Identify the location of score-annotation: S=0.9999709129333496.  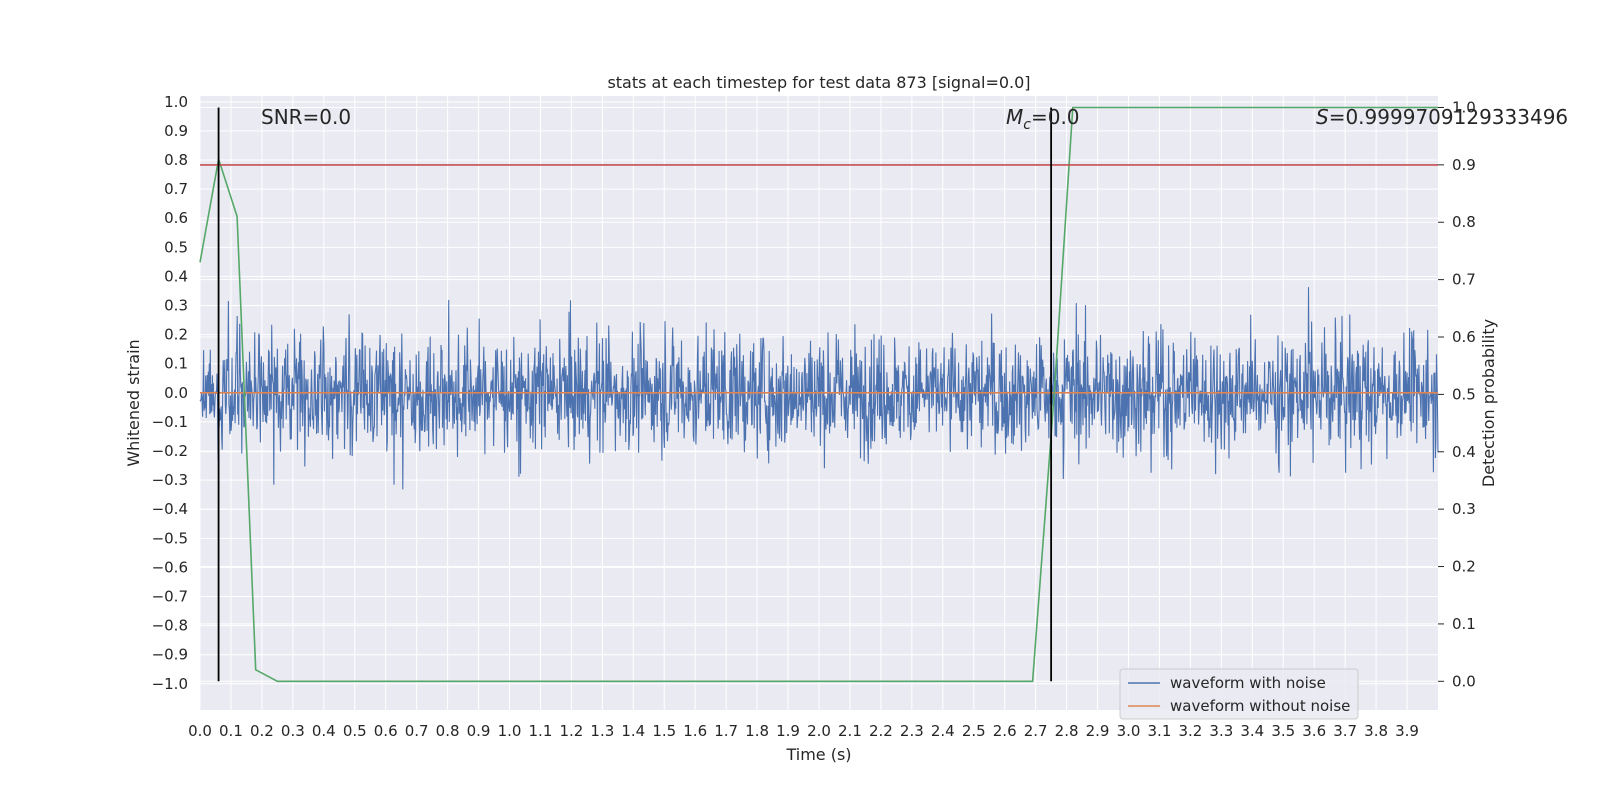
(1442, 117).